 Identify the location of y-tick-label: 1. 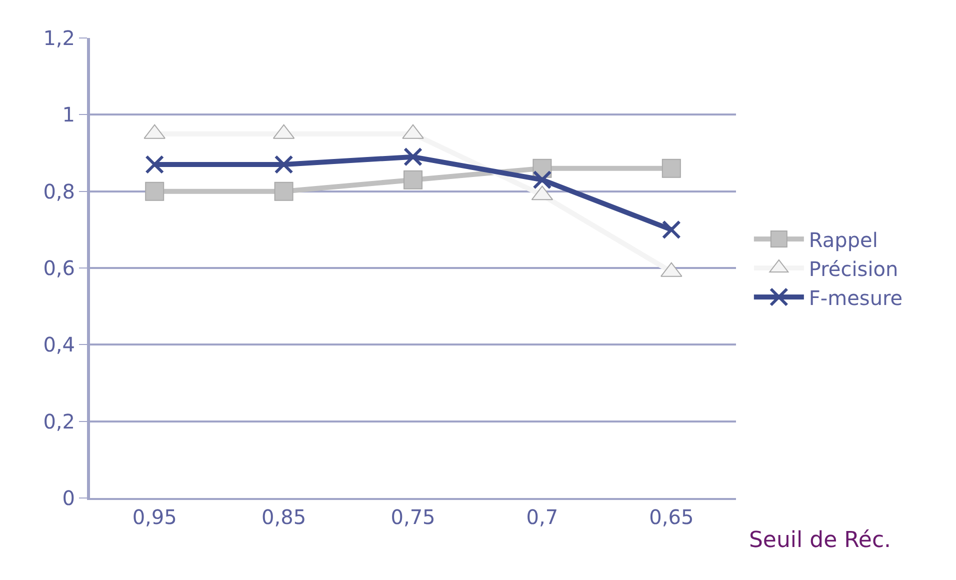
(68, 114).